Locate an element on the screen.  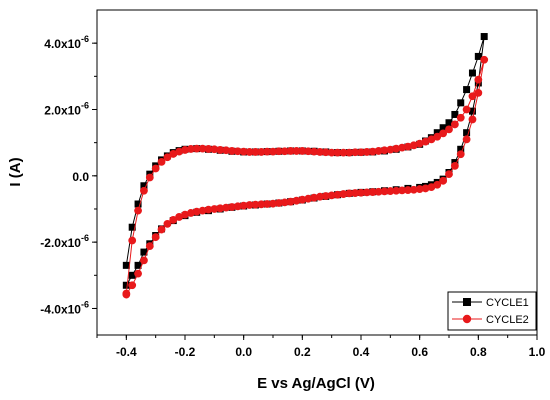
y-tick-label-base: 4.0x10 is located at coordinates (62, 44).